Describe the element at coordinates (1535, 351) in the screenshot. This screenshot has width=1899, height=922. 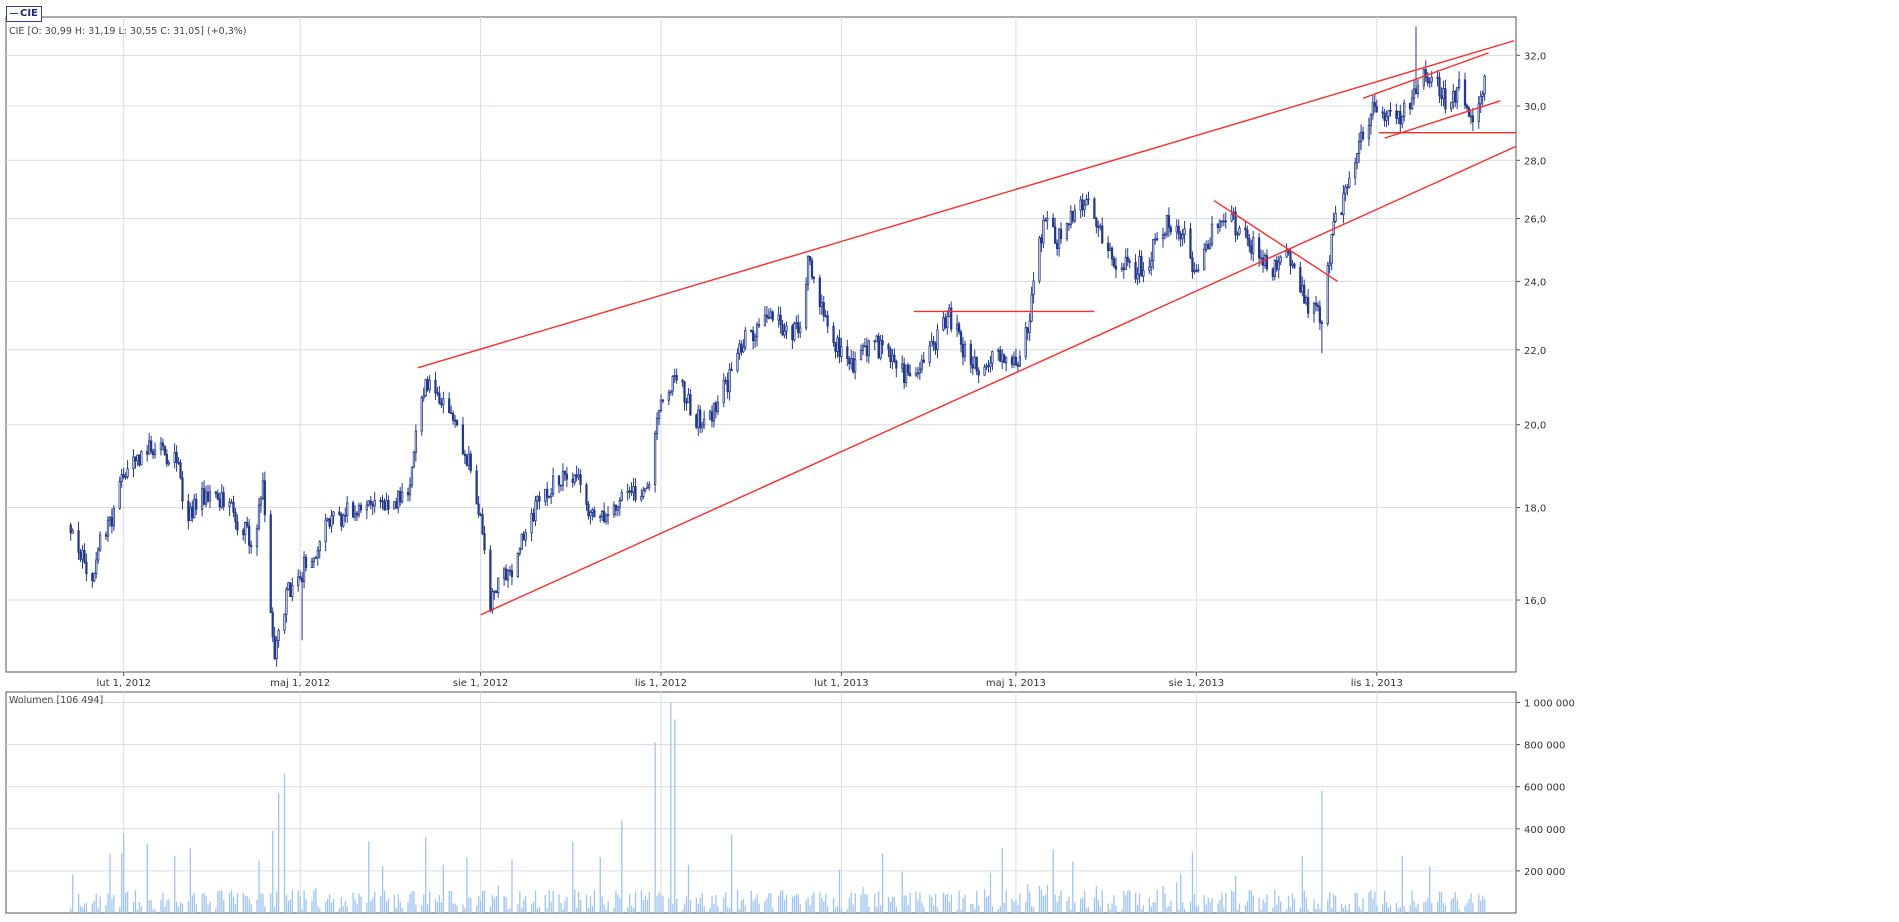
I see `price-y-tick-label: 22,0` at that location.